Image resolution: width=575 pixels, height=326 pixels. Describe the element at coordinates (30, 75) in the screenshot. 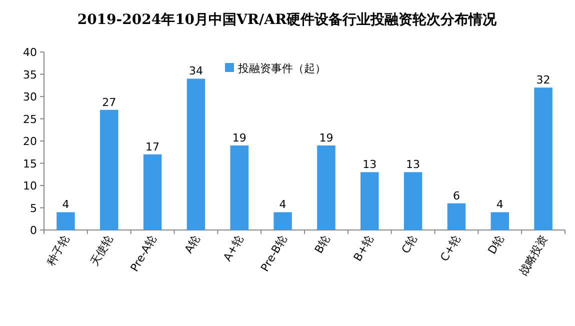

I see `y-tick-label: 35` at that location.